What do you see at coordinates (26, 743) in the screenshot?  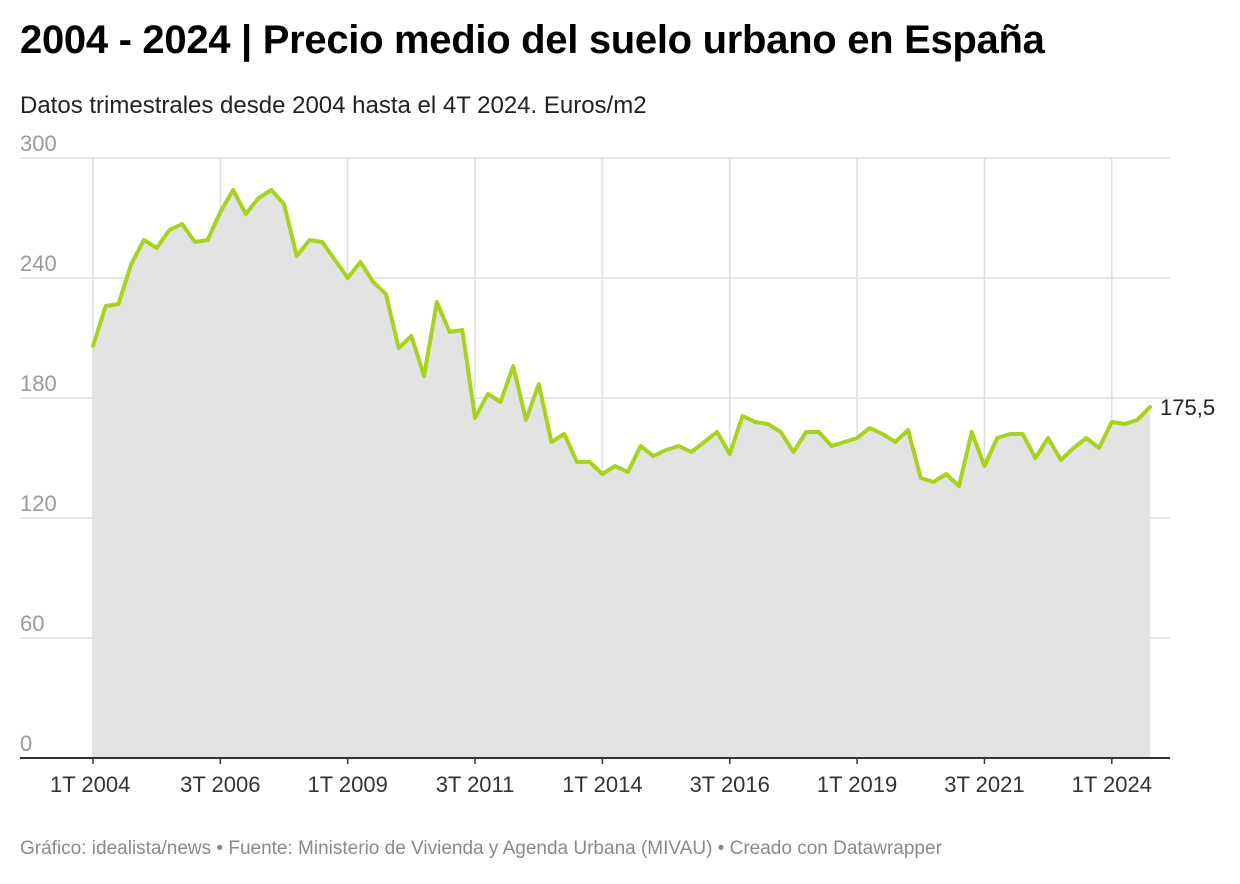 I see `y-tick-label: 0` at bounding box center [26, 743].